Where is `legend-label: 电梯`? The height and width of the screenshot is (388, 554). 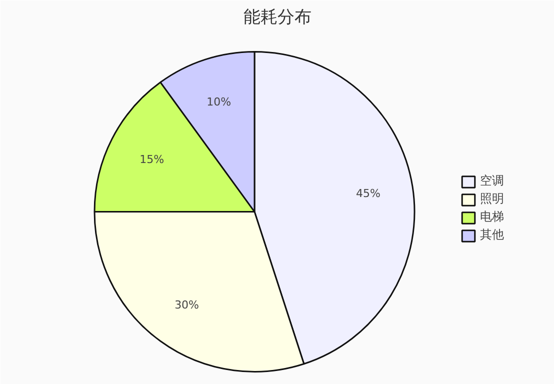 legend-label: 电梯 is located at coordinates (492, 217).